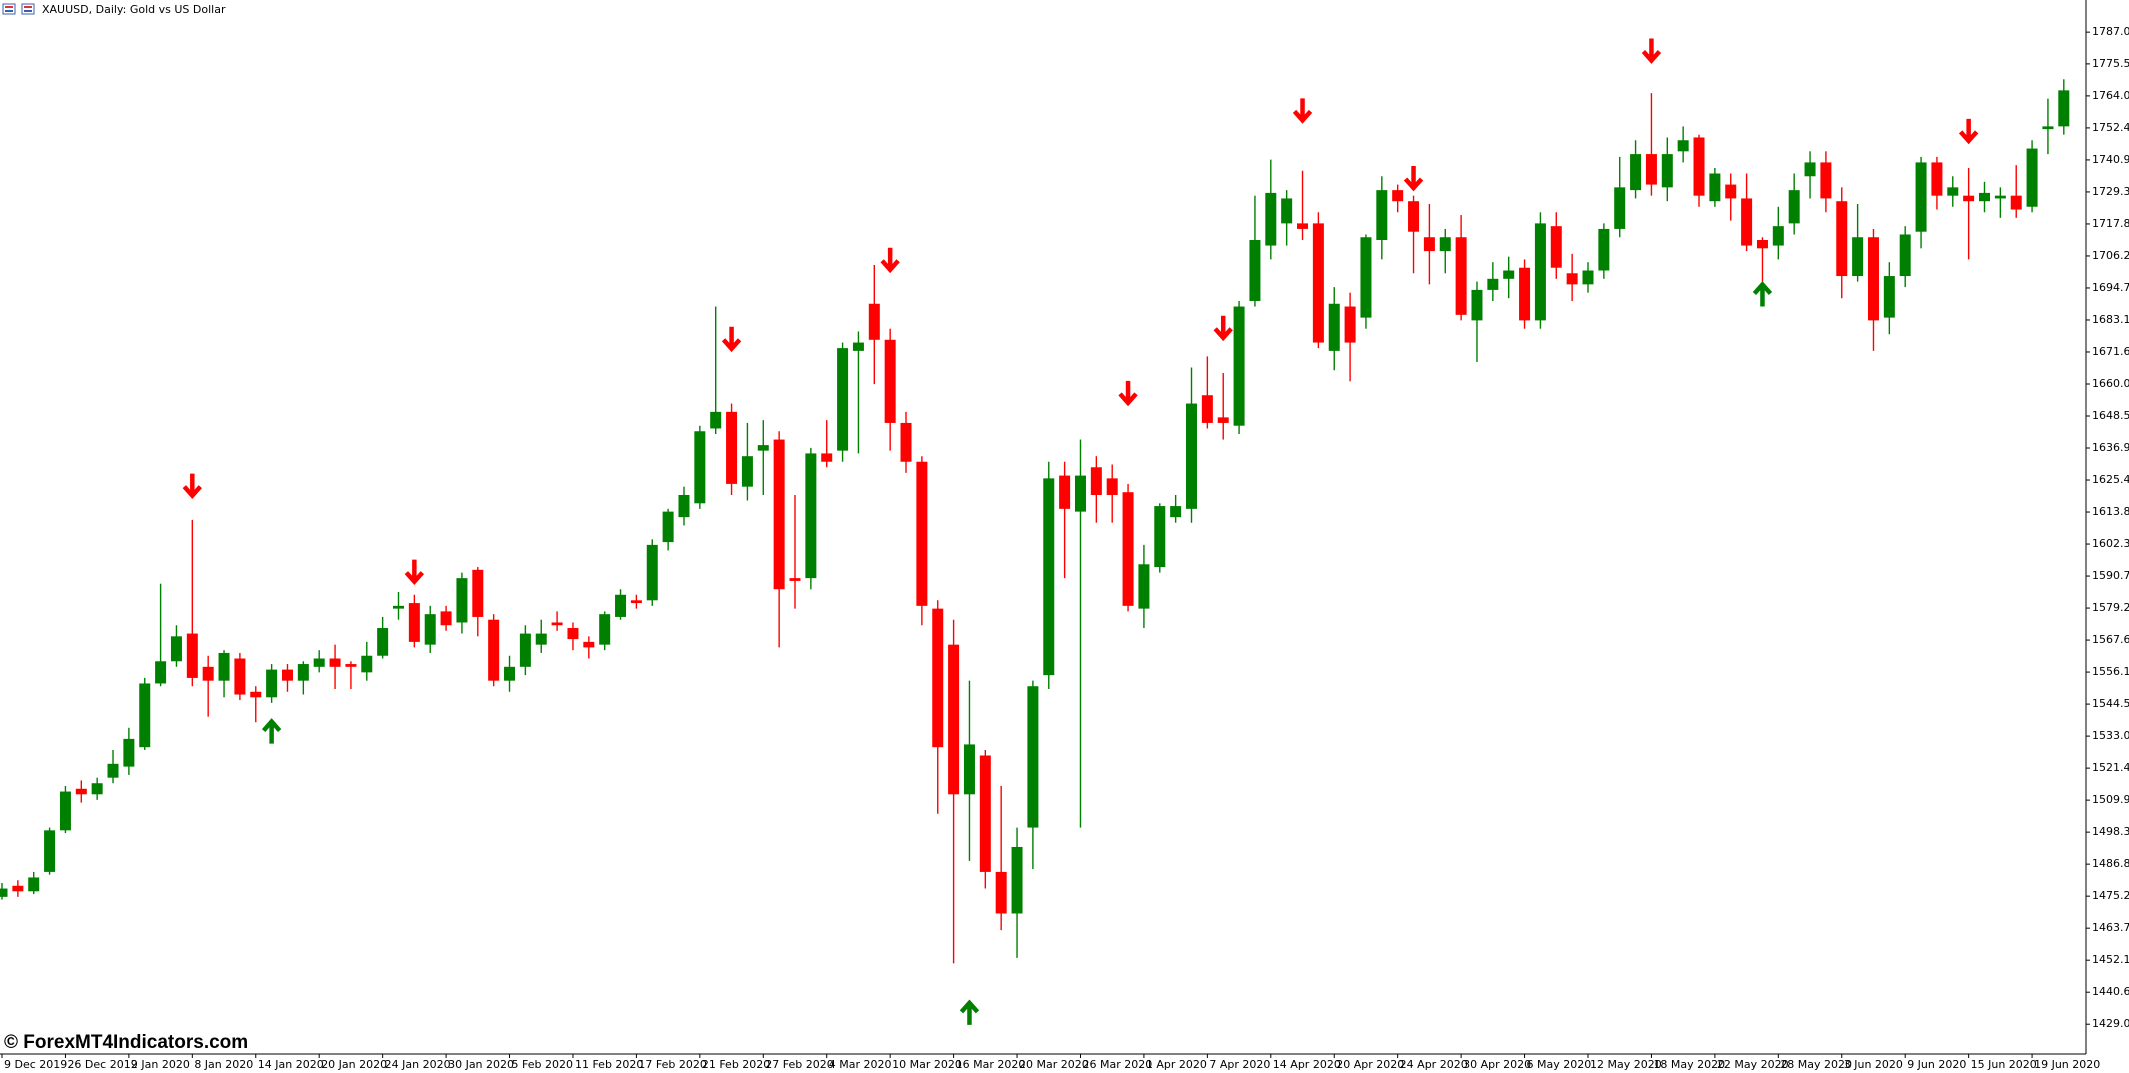 This screenshot has width=2129, height=1073. I want to click on x-tick-label: 28 May 2020, so click(1816, 1064).